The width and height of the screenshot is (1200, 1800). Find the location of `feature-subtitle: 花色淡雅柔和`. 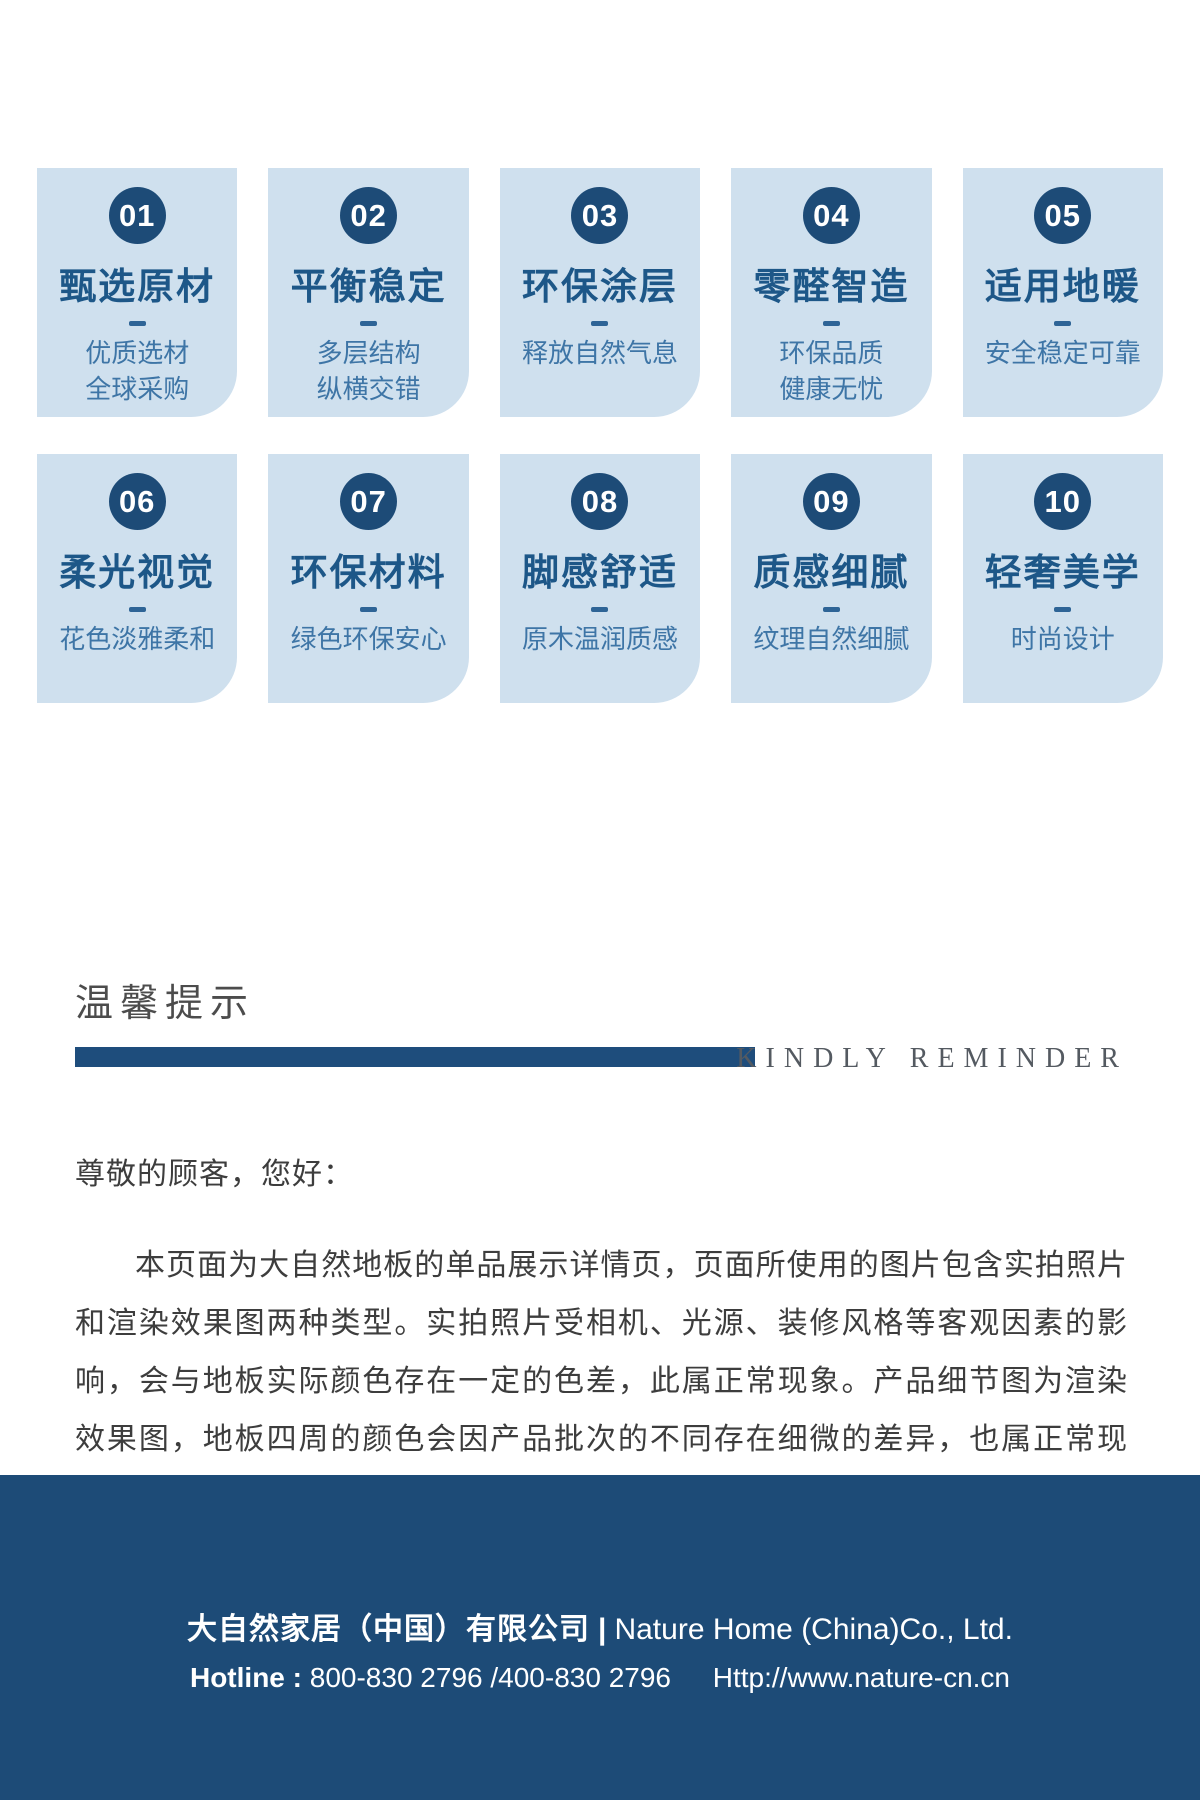

feature-subtitle: 花色淡雅柔和 is located at coordinates (137, 639).